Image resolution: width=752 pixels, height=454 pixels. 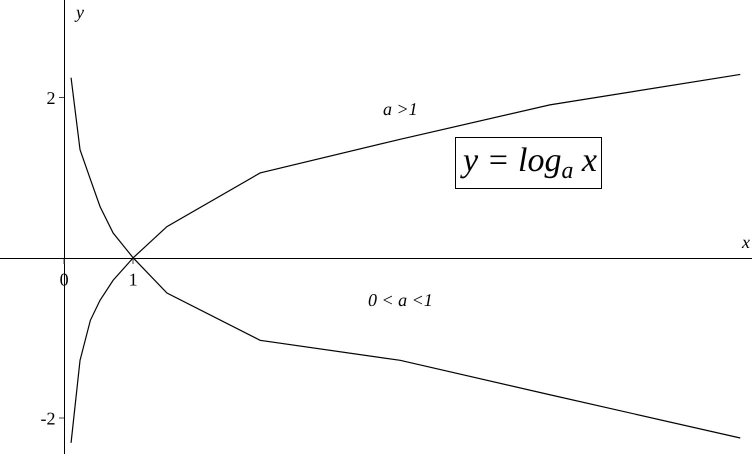 I want to click on series-label: a >1, so click(x=400, y=109).